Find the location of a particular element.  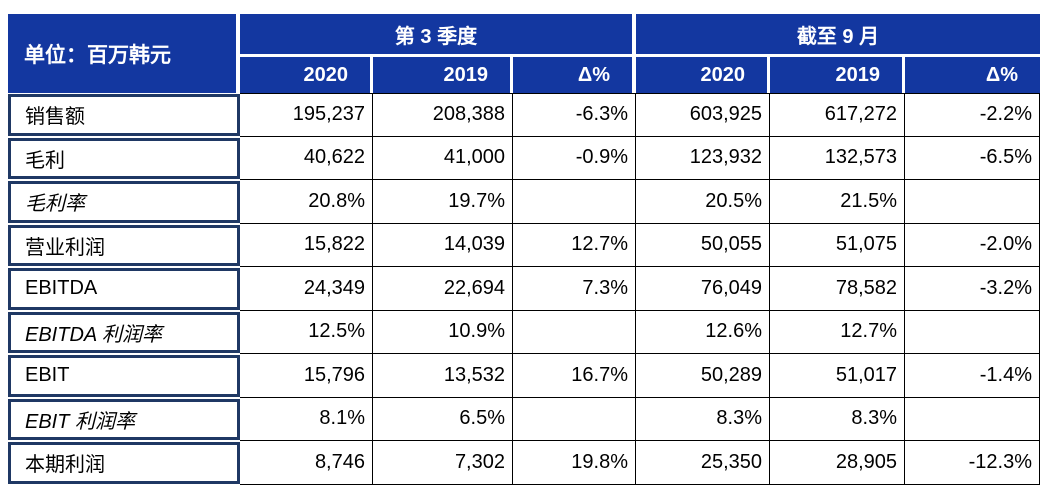

value-cell: 25,350 is located at coordinates (703, 463).